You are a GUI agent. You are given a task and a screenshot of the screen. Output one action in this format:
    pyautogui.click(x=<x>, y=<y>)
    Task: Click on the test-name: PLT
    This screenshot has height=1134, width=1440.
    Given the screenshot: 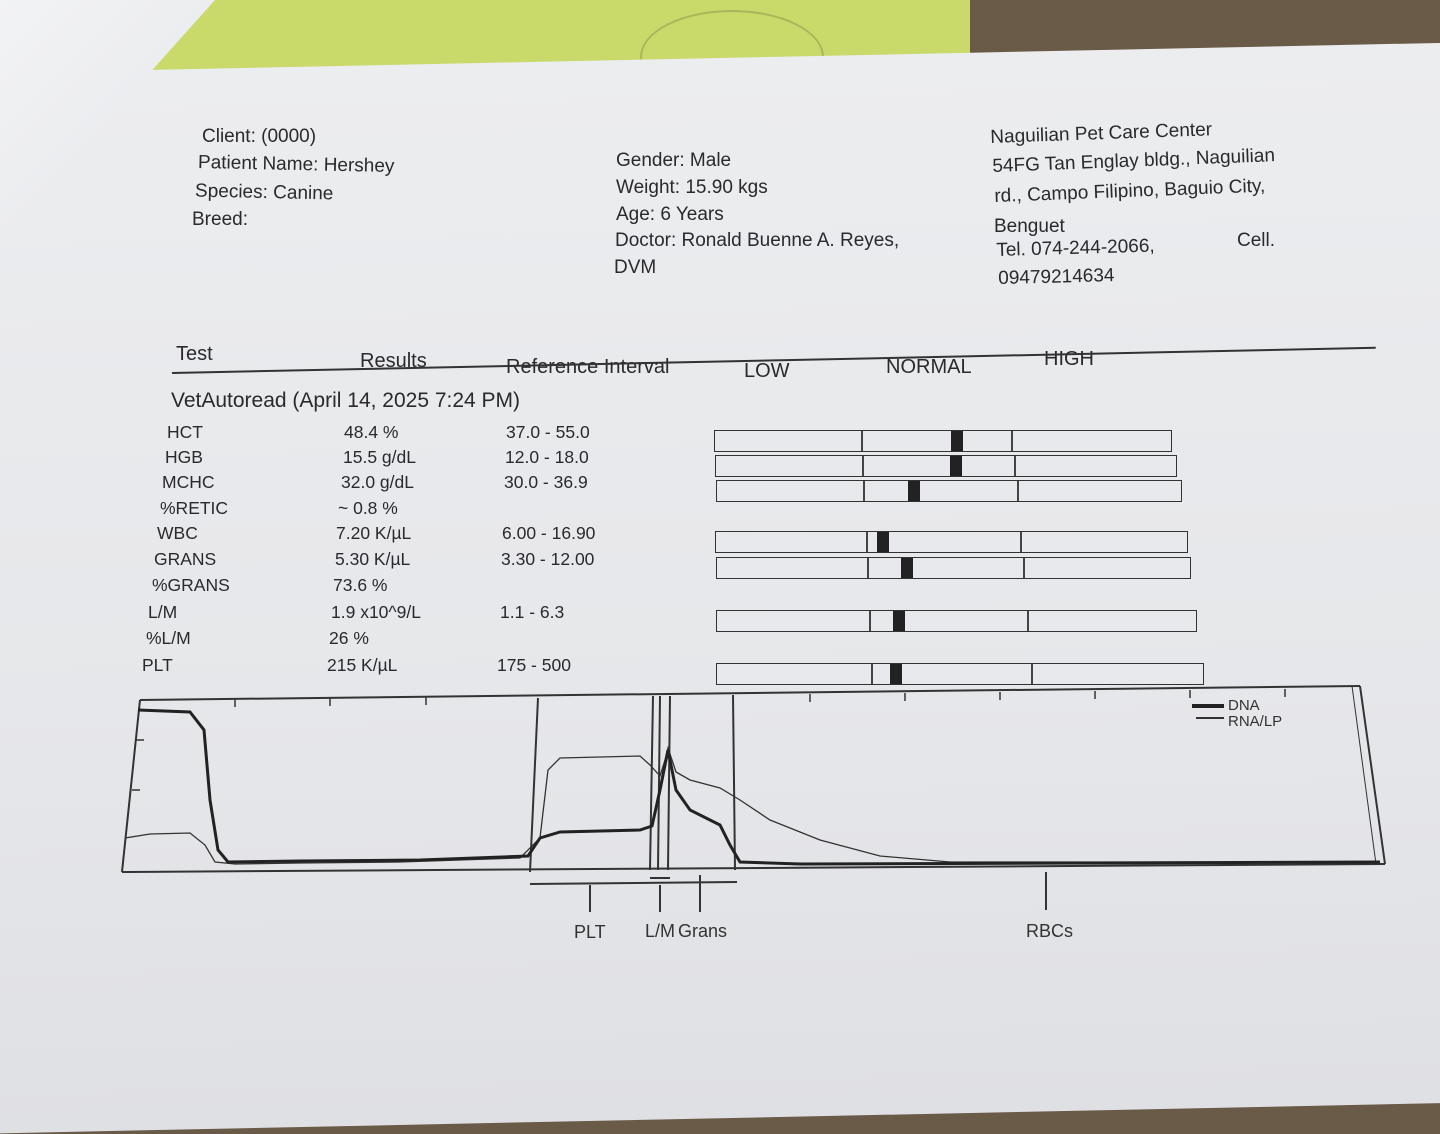 What is the action you would take?
    pyautogui.click(x=157, y=665)
    